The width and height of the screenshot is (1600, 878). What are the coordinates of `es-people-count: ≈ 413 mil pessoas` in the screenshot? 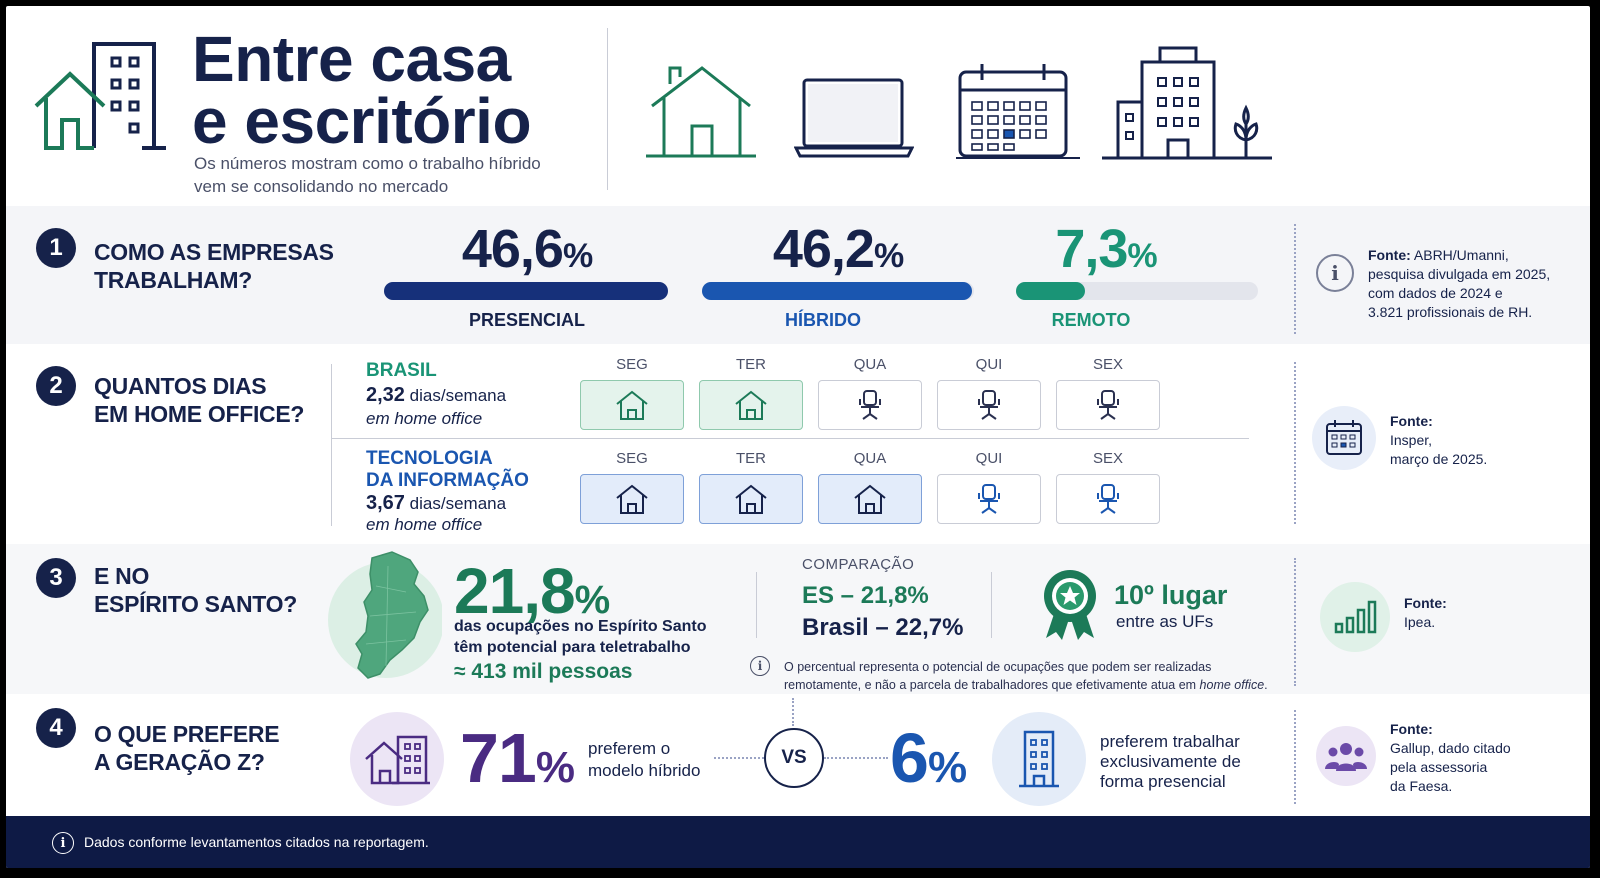 It's located at (543, 671).